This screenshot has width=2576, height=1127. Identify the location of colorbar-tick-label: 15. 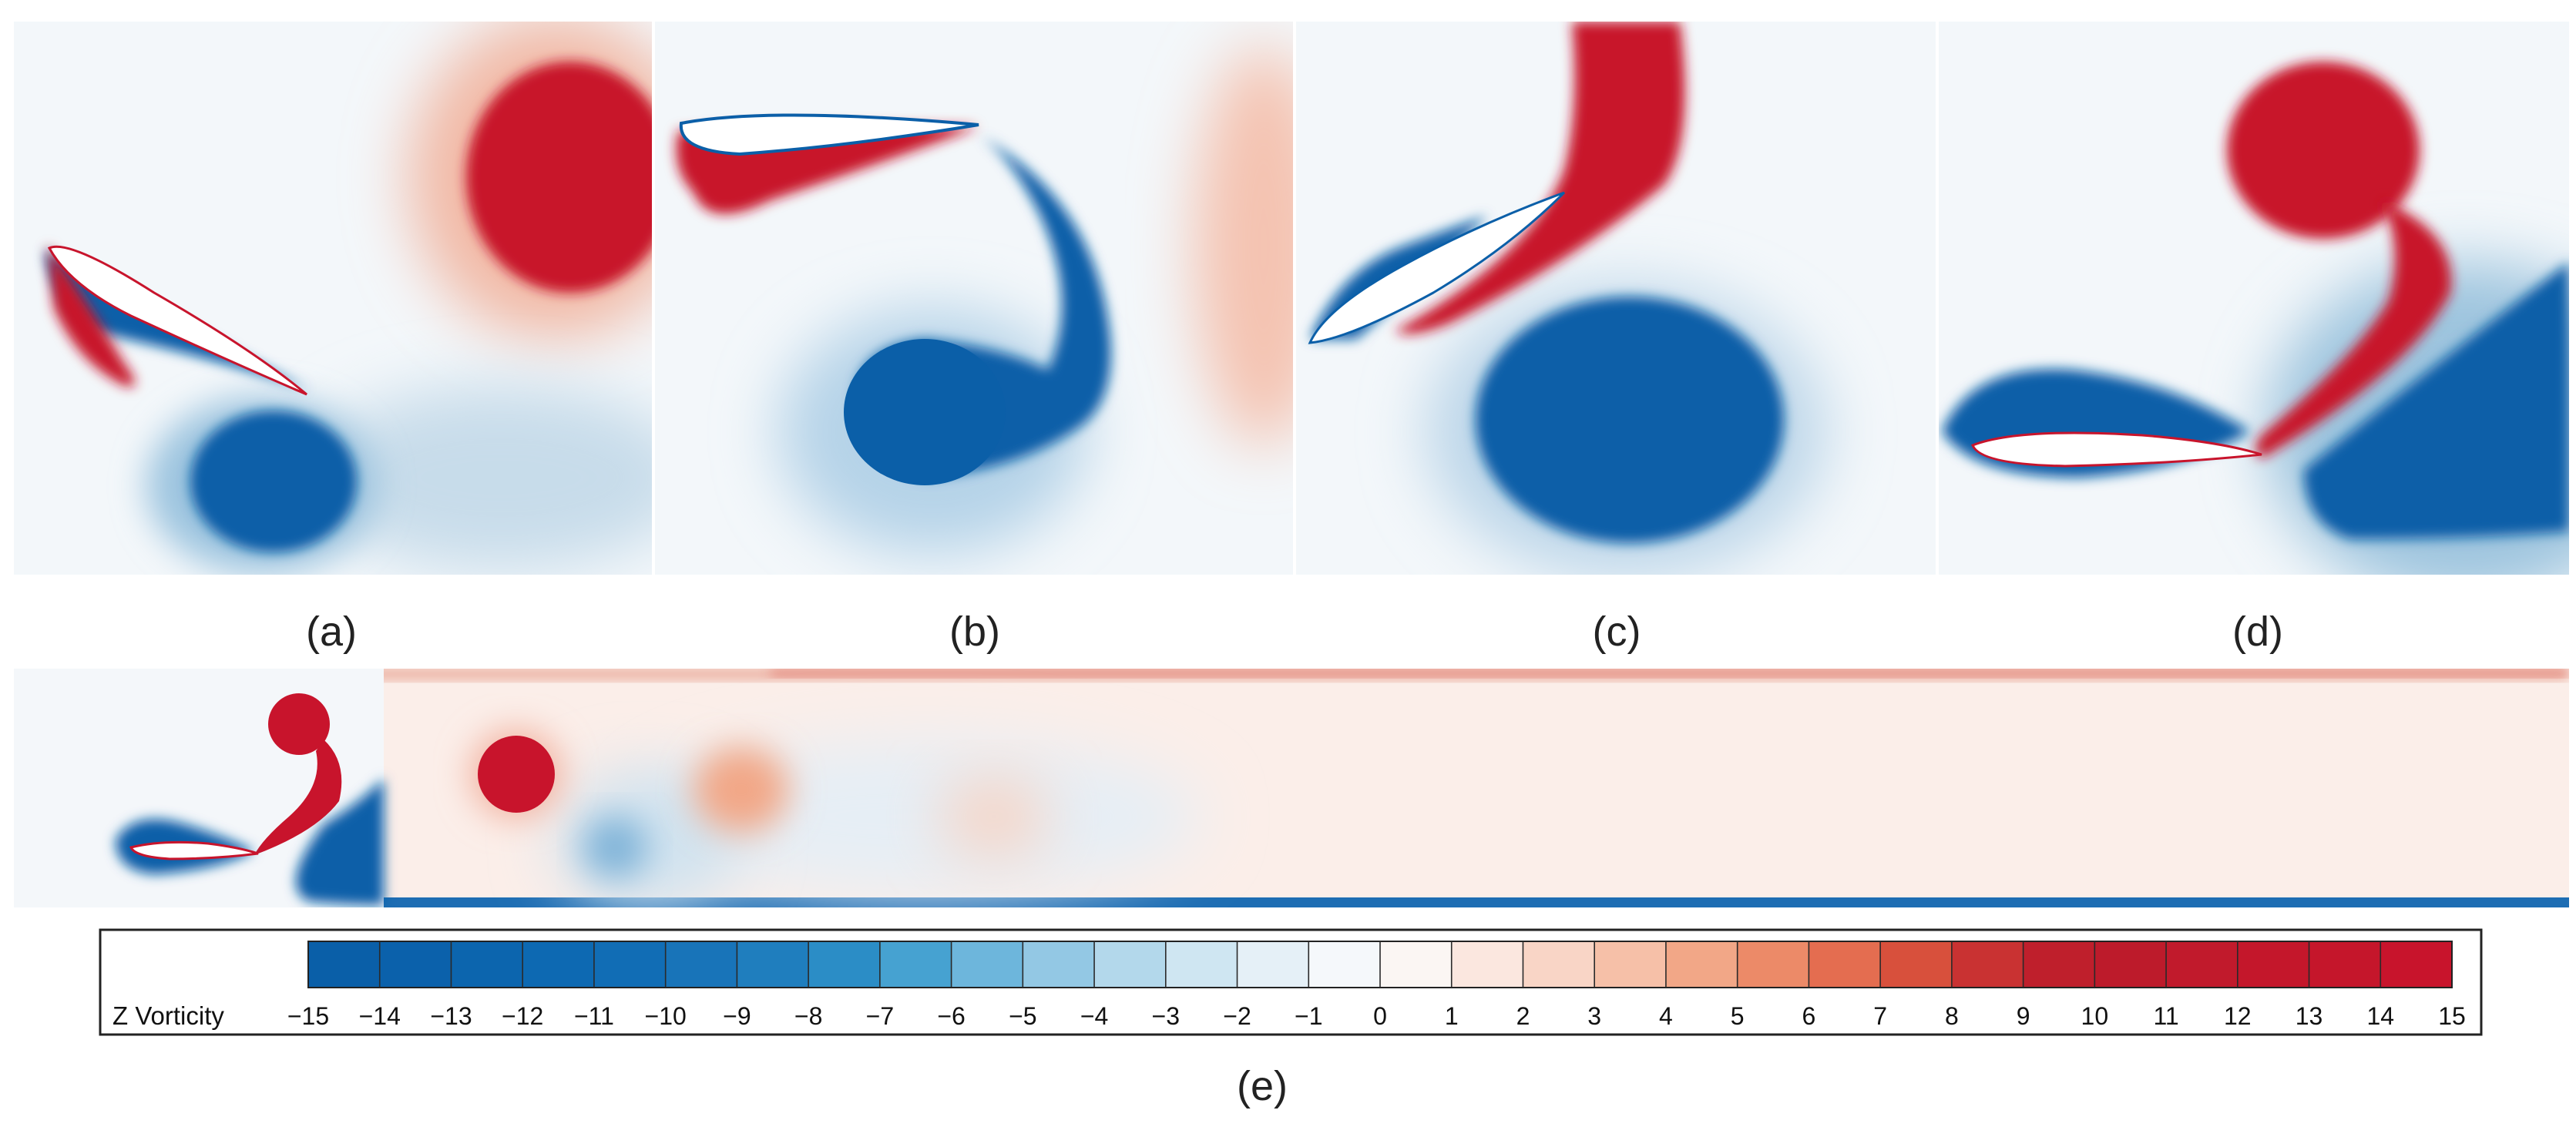
(2452, 1016).